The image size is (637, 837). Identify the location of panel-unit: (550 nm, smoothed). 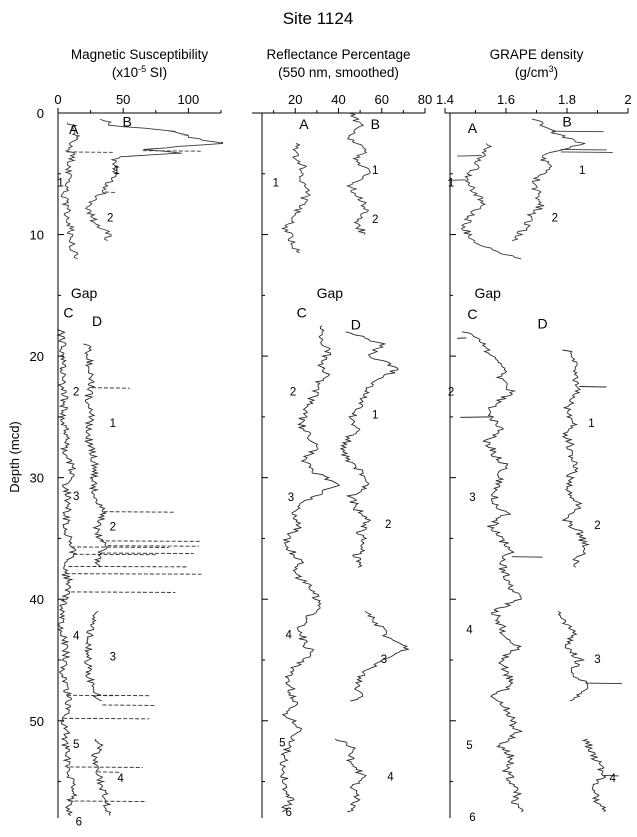
(338, 72).